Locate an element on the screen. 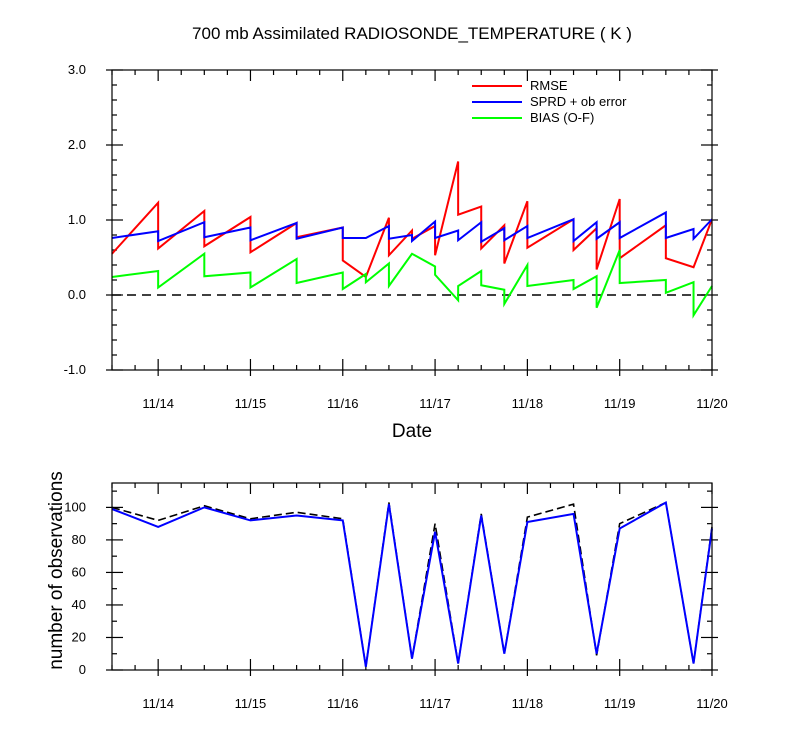  y-tick-label: 2.0 is located at coordinates (77, 144).